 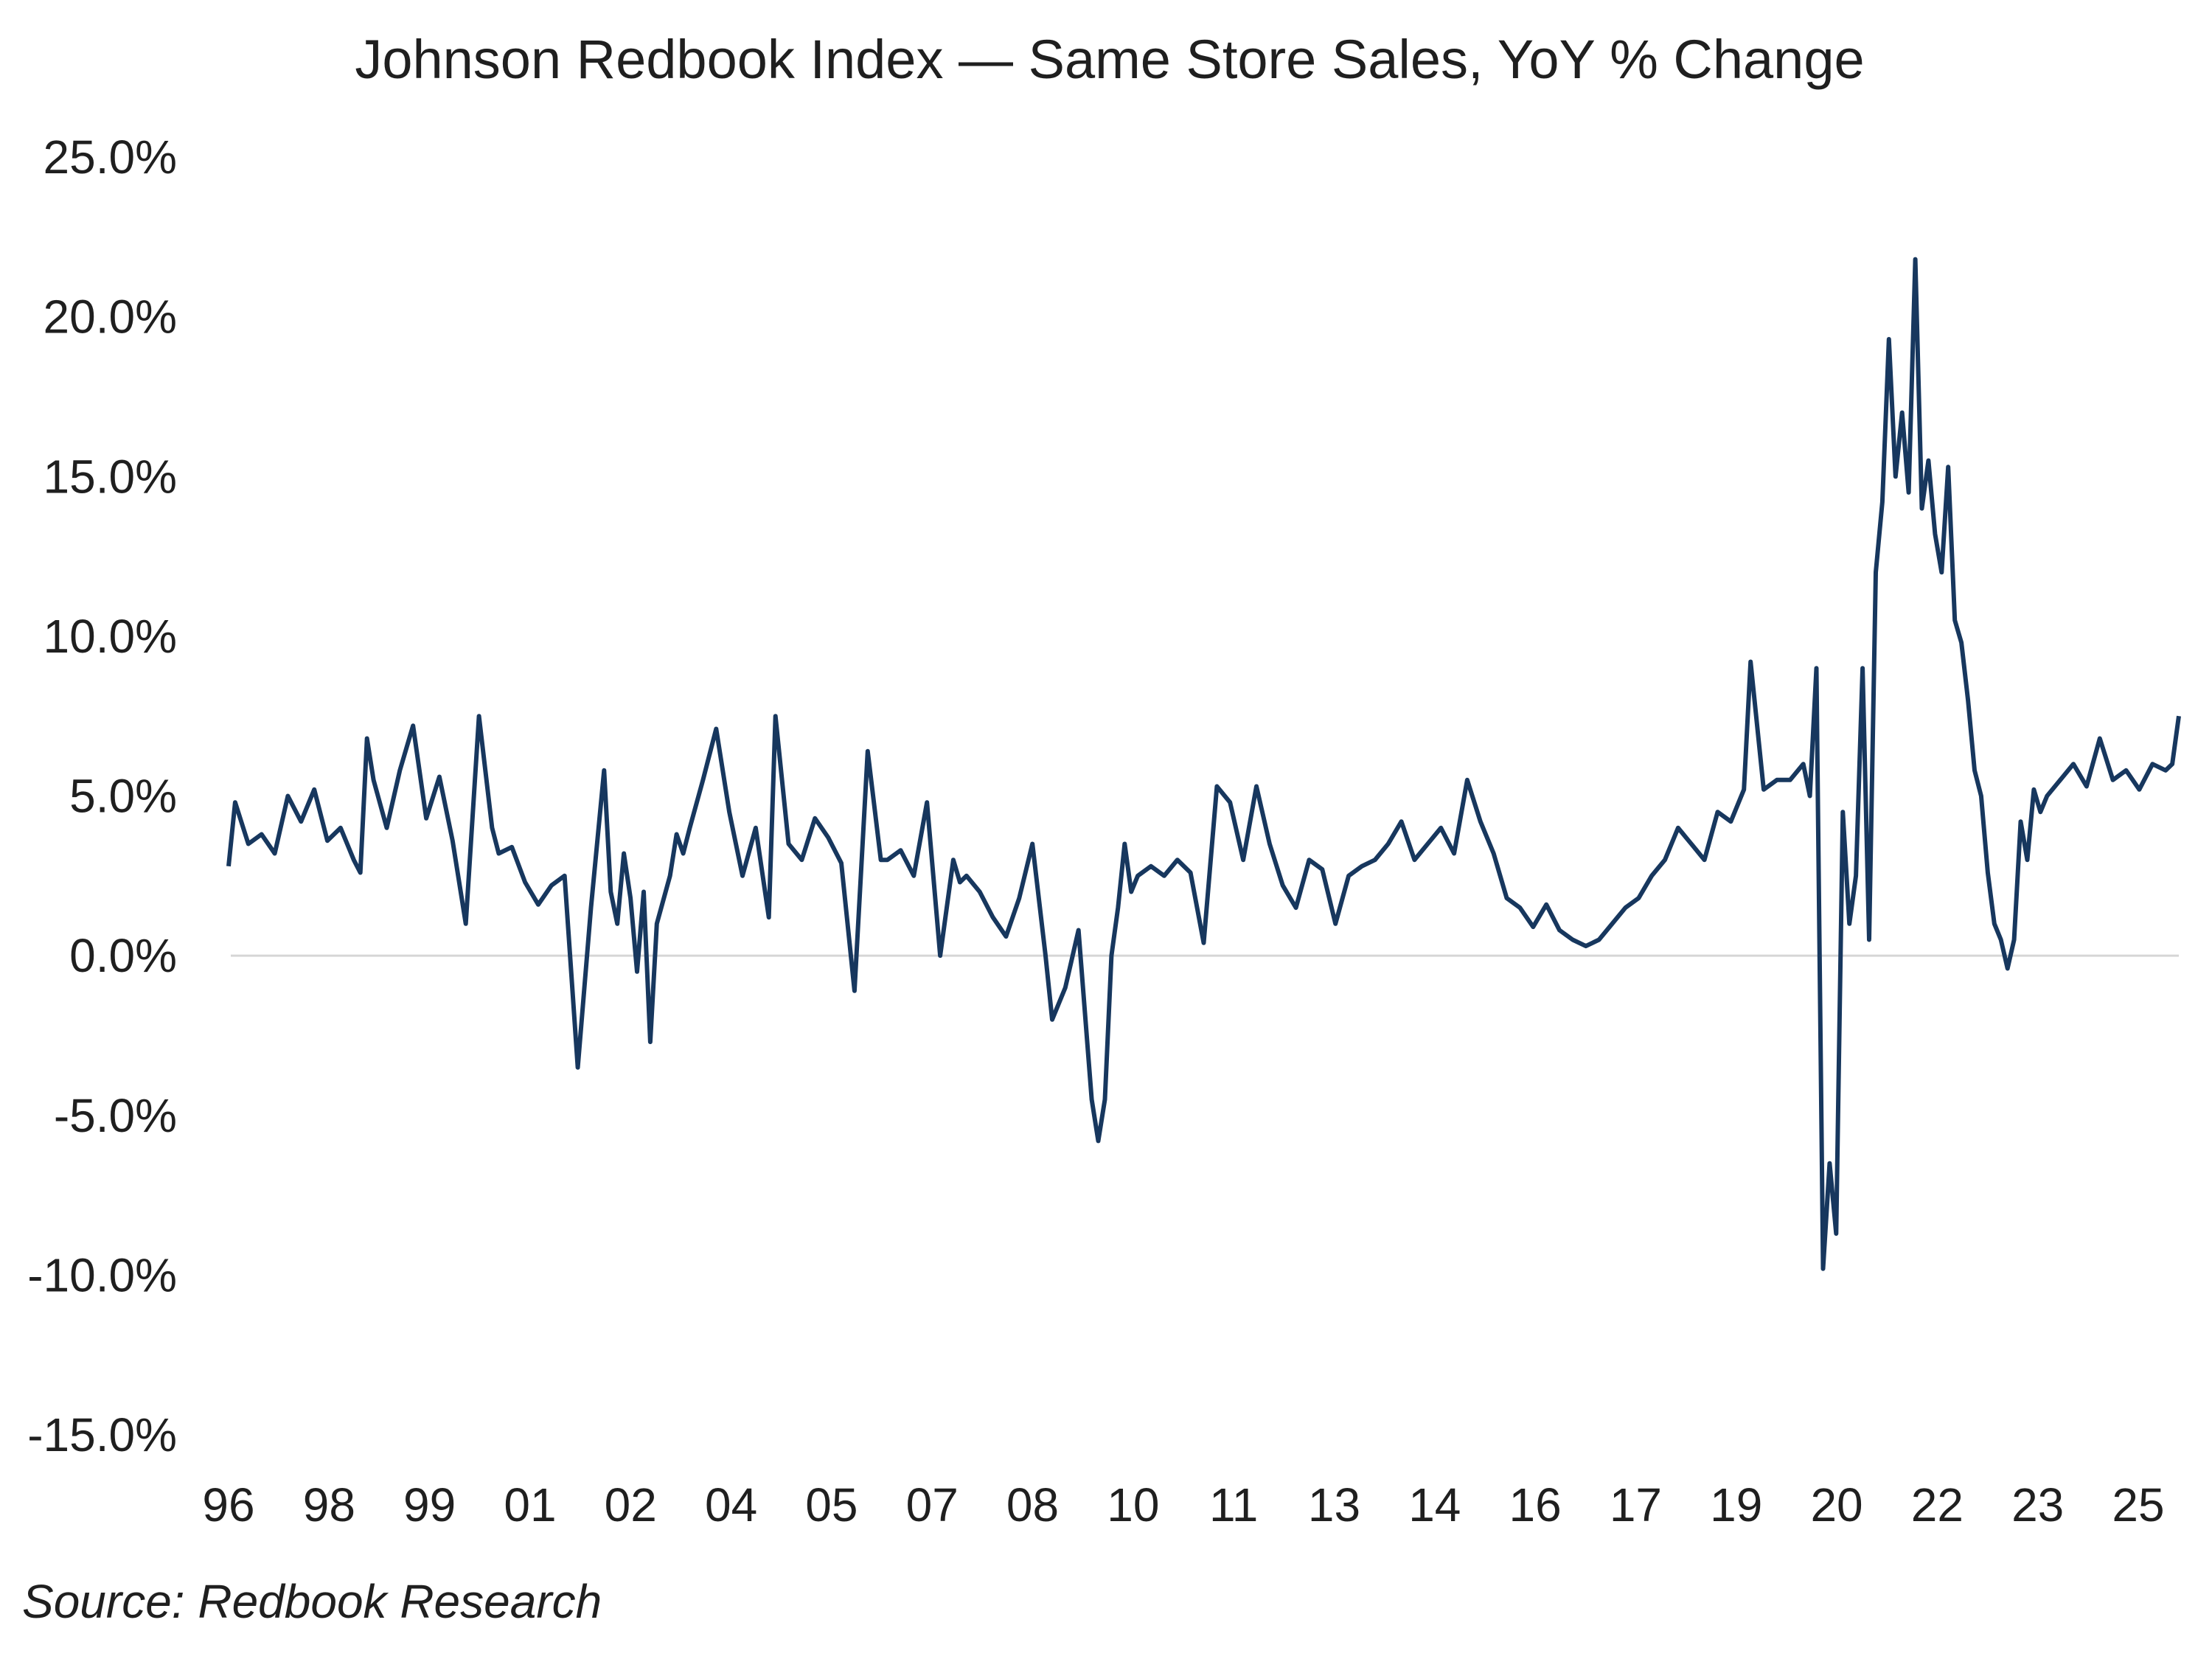 What do you see at coordinates (1032, 1504) in the screenshot?
I see `x-tick-label: 08` at bounding box center [1032, 1504].